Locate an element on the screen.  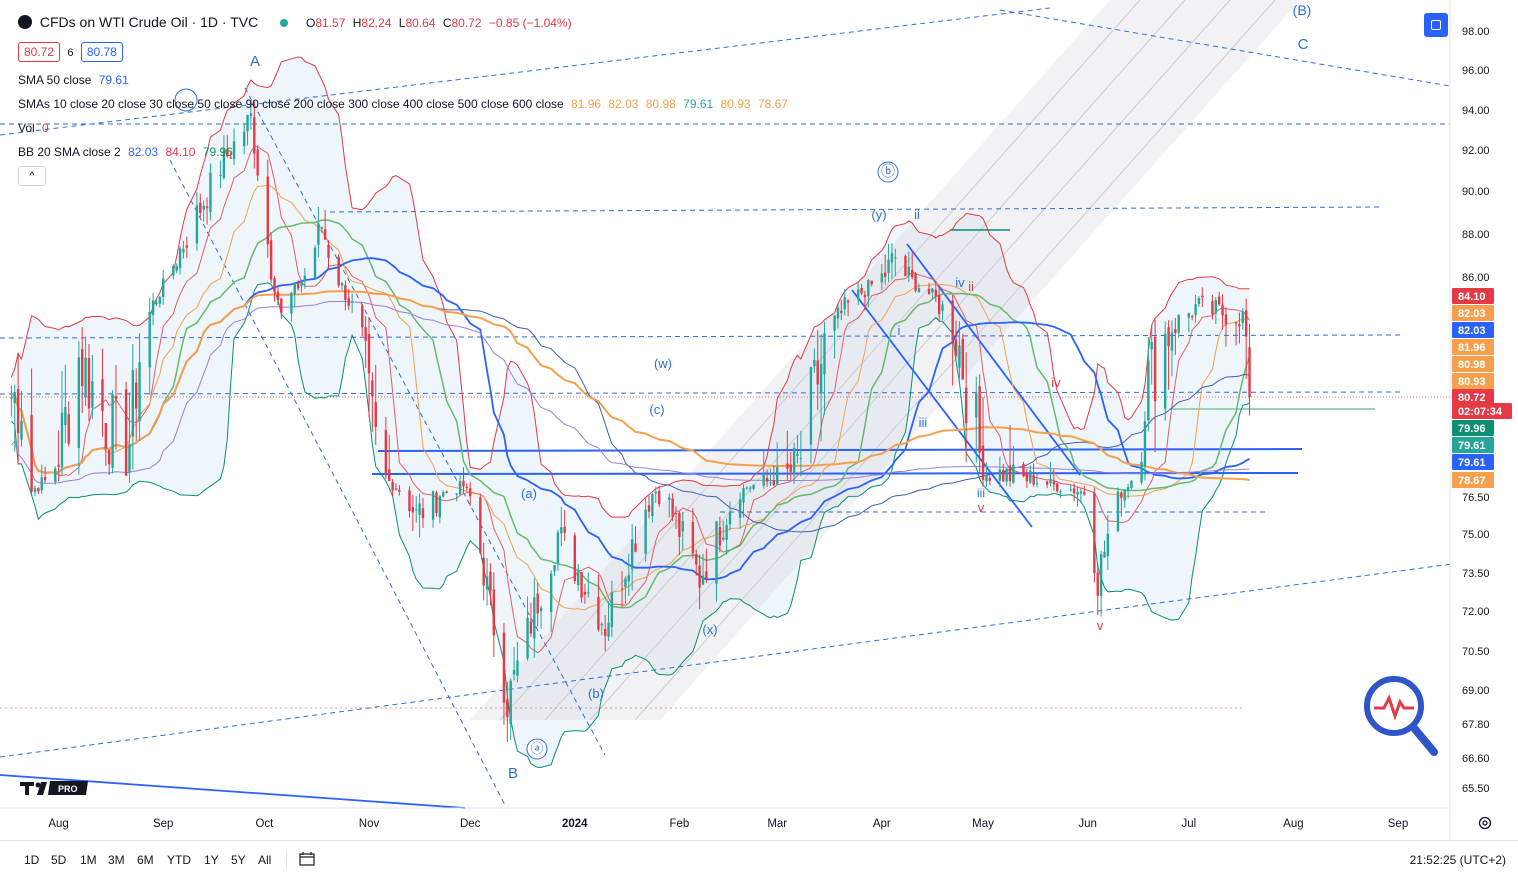
range-ytd-button: YTD is located at coordinates (179, 860).